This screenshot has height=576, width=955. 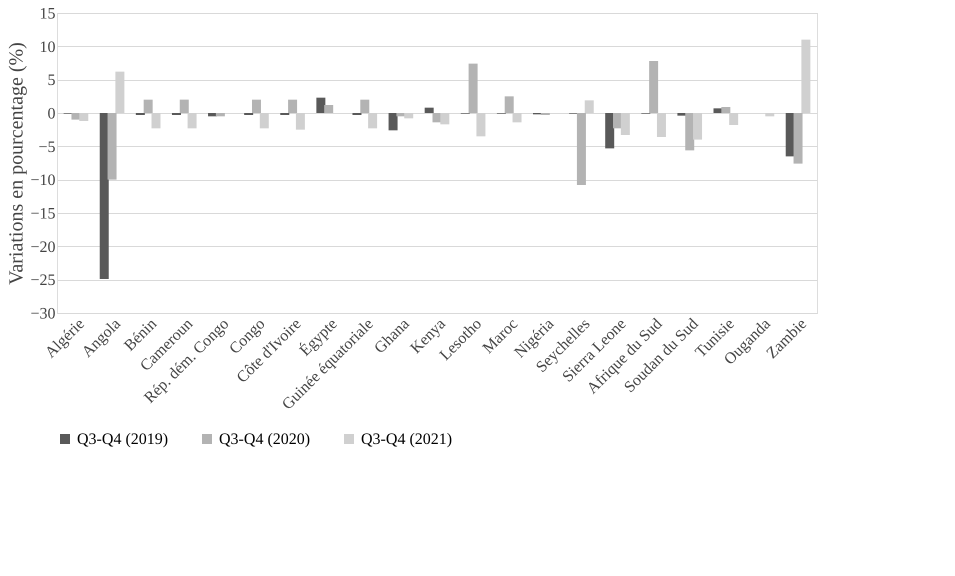 What do you see at coordinates (52, 114) in the screenshot?
I see `y-tick-label: 0` at bounding box center [52, 114].